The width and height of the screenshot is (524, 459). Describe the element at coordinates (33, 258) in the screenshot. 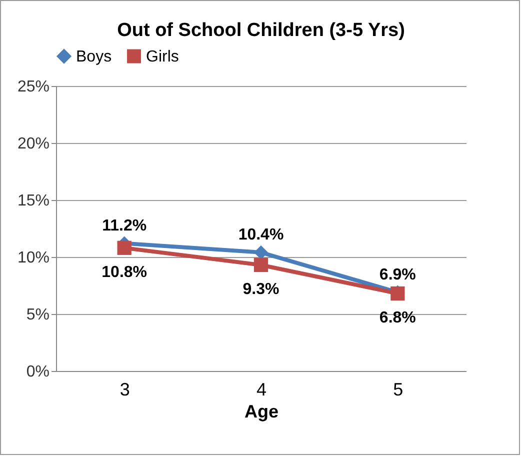

I see `y-tick-label: 10%` at that location.